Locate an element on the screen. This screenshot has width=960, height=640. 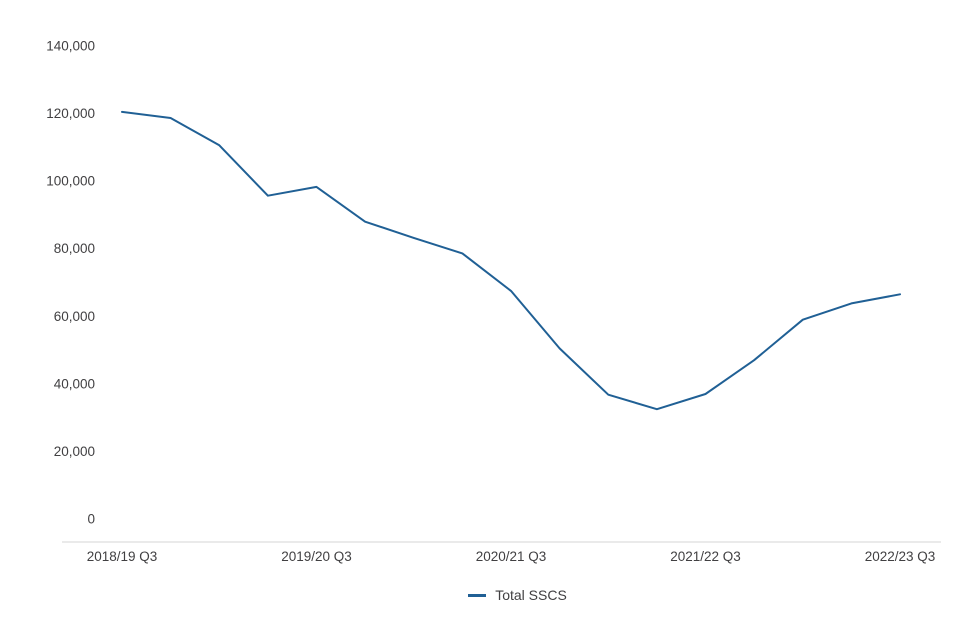
y-tick-label: 140,000 is located at coordinates (70, 46).